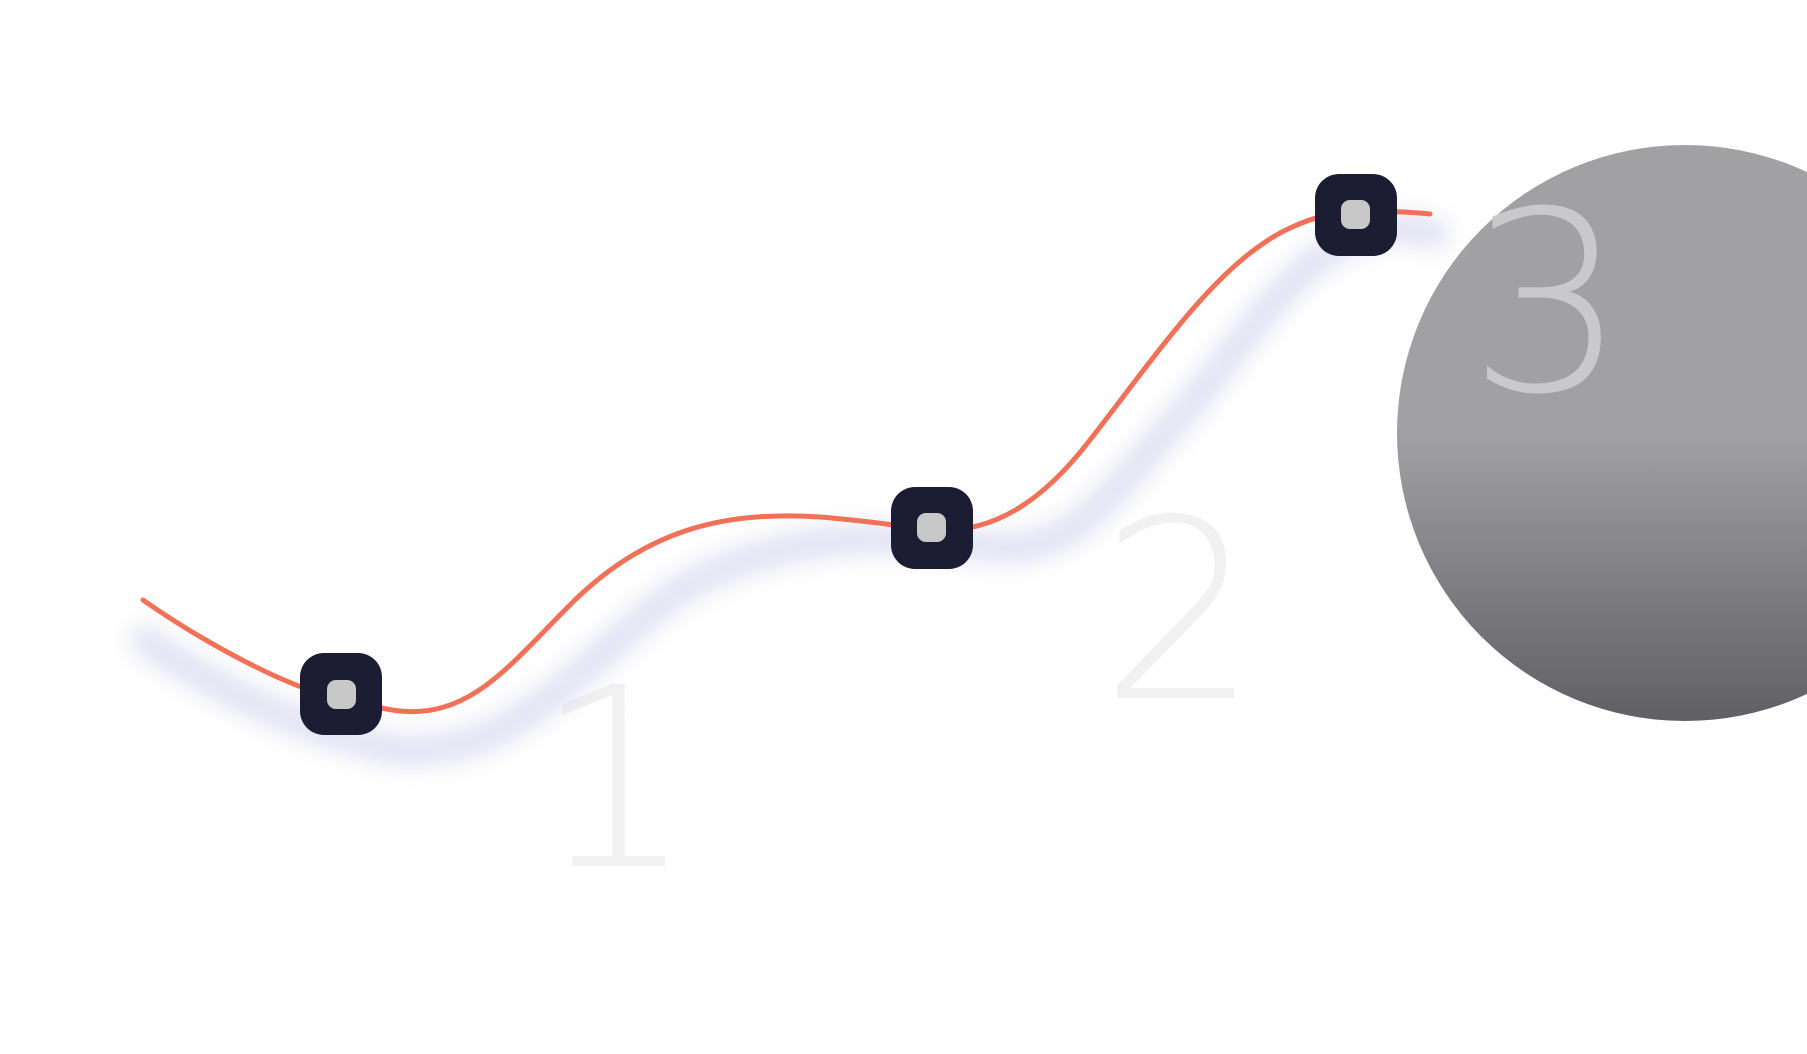 The height and width of the screenshot is (1054, 1807). I want to click on step-number-3: 3, so click(1547, 303).